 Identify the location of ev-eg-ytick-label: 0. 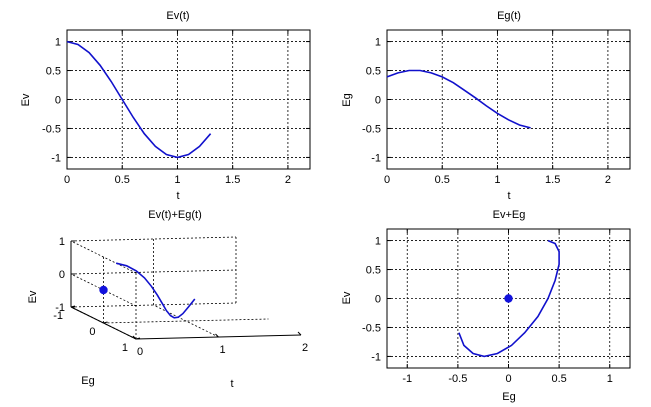
(378, 300).